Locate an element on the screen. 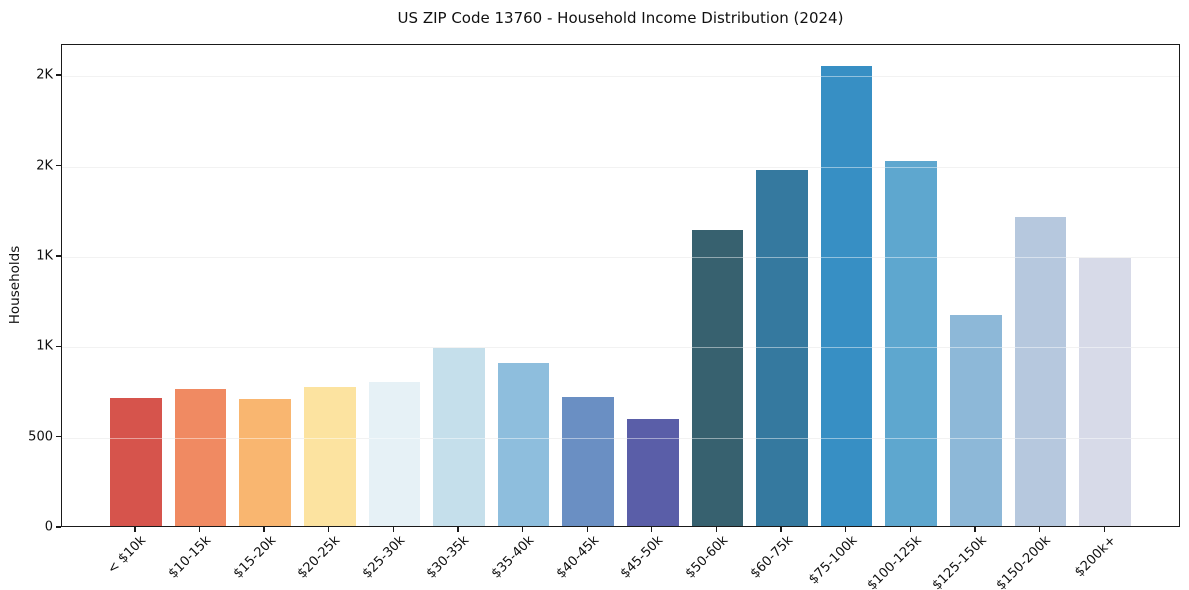 This screenshot has height=590, width=1189. bar--20-25k is located at coordinates (329, 456).